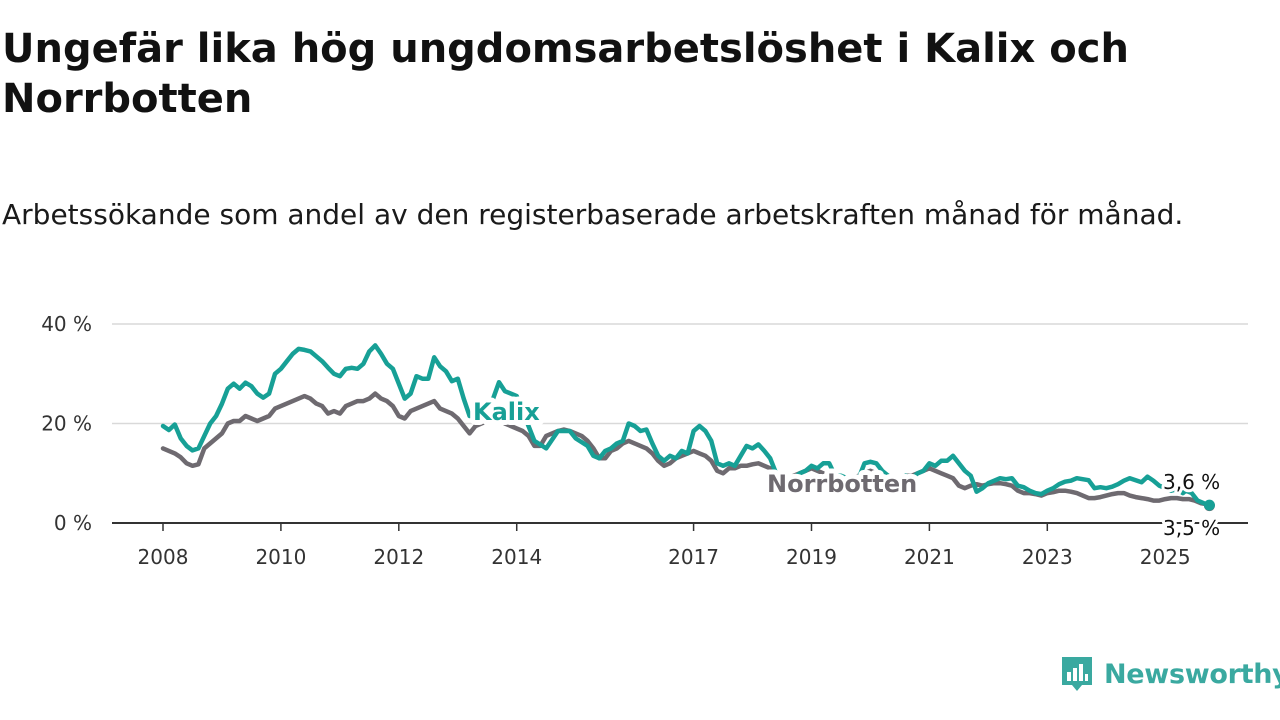  Describe the element at coordinates (811, 557) in the screenshot. I see `x-tick-label: 2019` at that location.